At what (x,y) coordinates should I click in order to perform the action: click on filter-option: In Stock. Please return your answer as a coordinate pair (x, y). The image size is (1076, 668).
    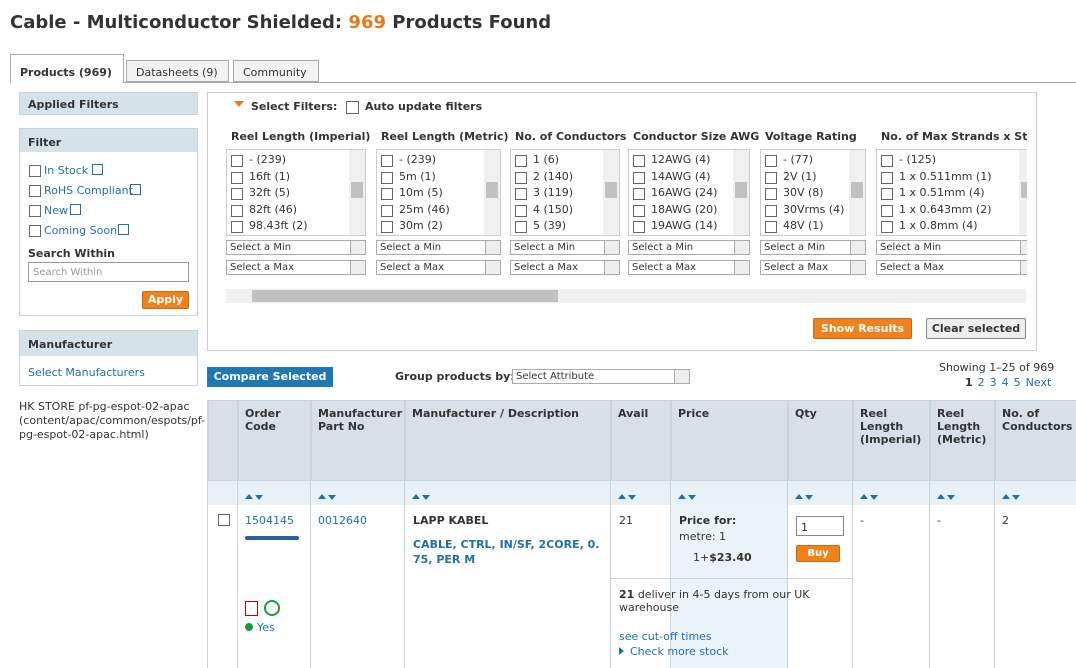
    Looking at the image, I should click on (66, 170).